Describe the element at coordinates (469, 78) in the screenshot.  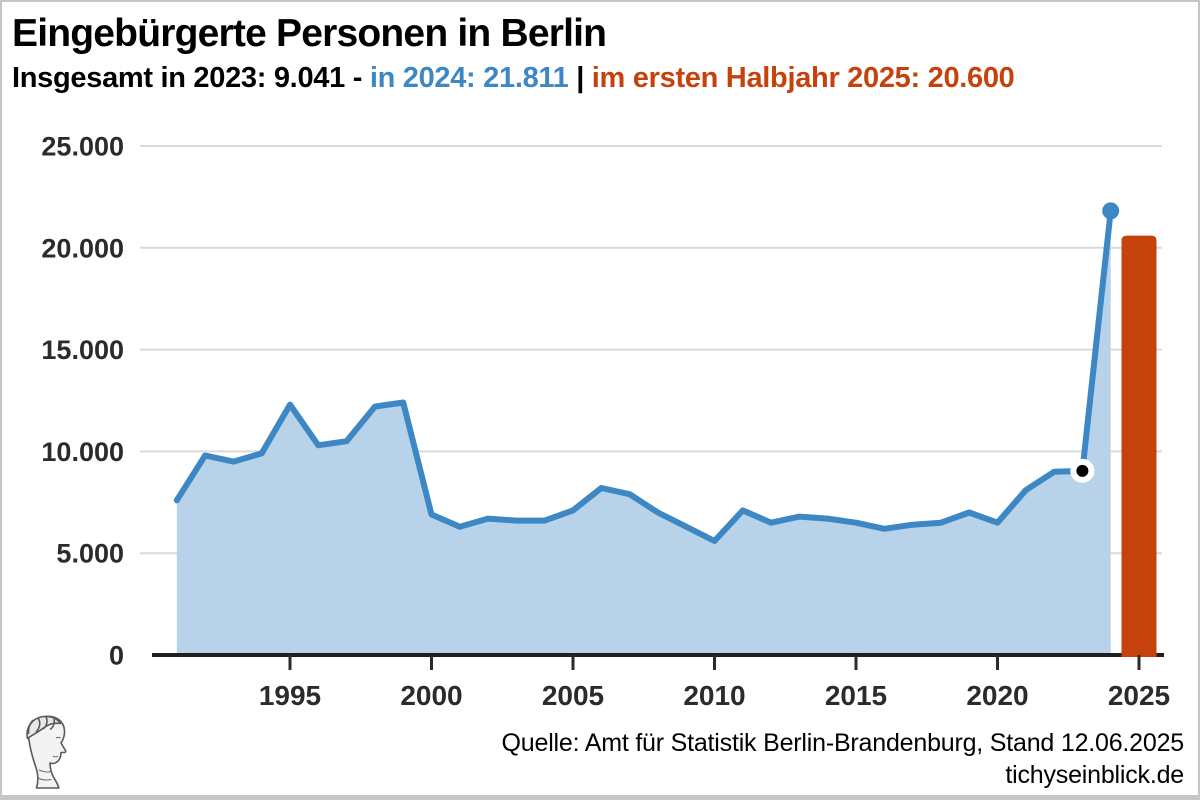
I see `subtitle-total-2024: in 2024: 21.811` at that location.